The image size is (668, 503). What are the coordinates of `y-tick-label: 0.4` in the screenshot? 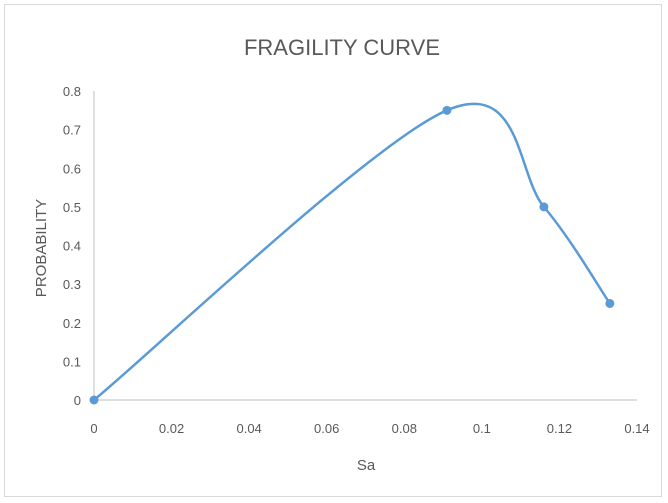 It's located at (72, 246).